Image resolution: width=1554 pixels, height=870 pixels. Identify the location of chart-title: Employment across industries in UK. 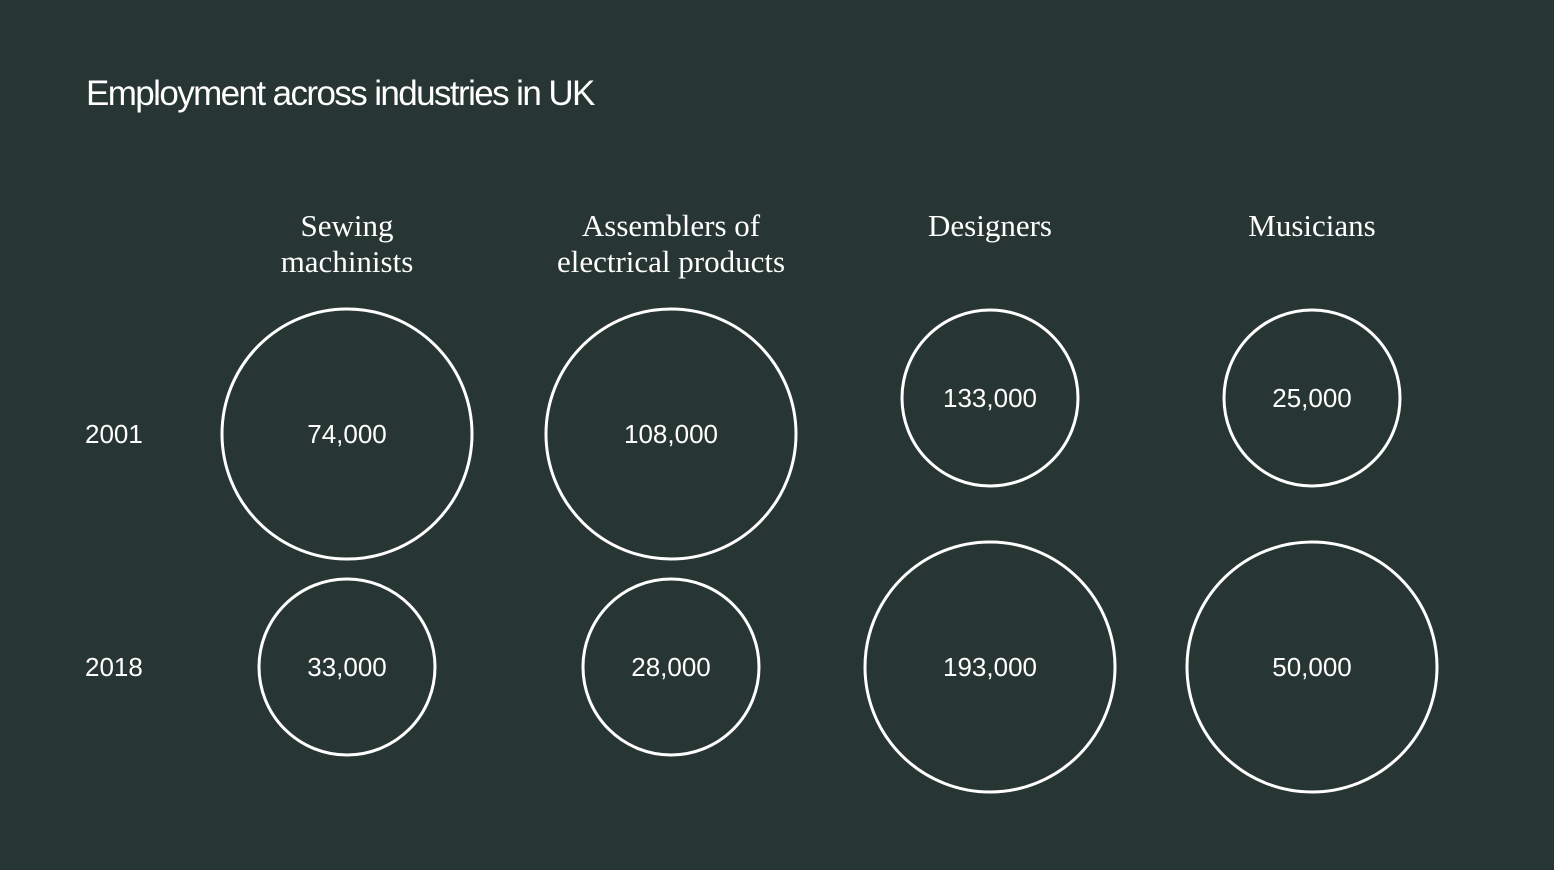
(340, 93).